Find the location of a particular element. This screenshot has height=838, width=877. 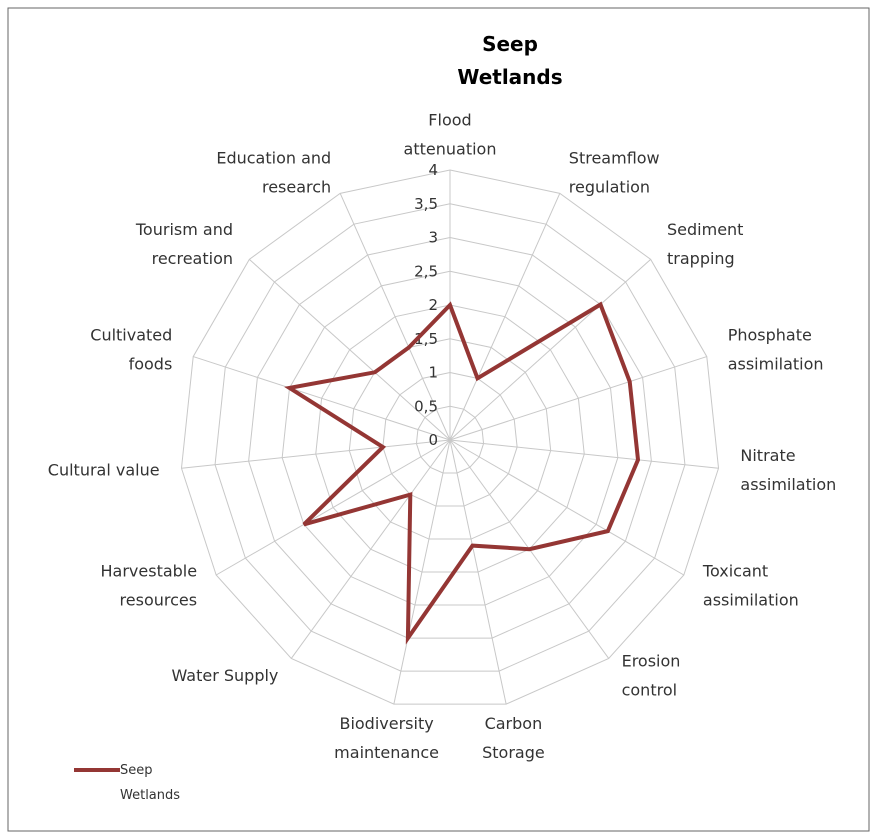

chart-title: Seep Wetlands is located at coordinates (509, 60).